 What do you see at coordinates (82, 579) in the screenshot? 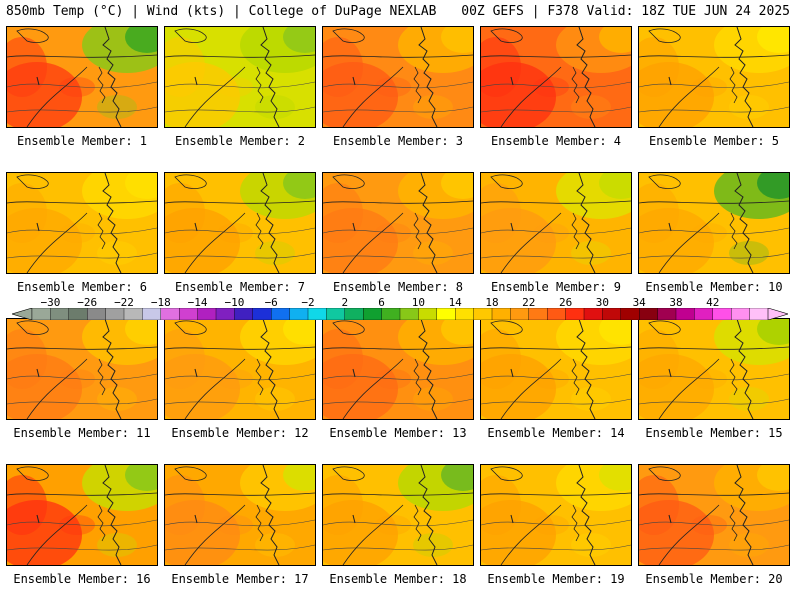
I see `member-label: Ensemble Member: 16` at bounding box center [82, 579].